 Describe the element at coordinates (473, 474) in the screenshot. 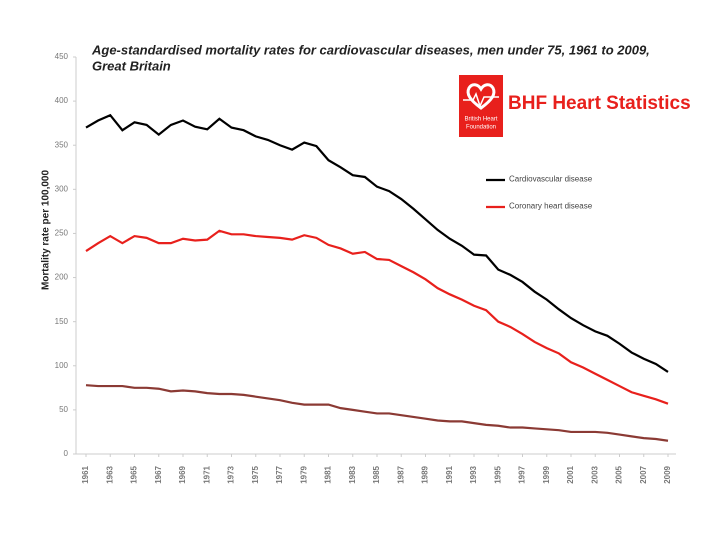

I see `x-tick-label: 1993` at that location.